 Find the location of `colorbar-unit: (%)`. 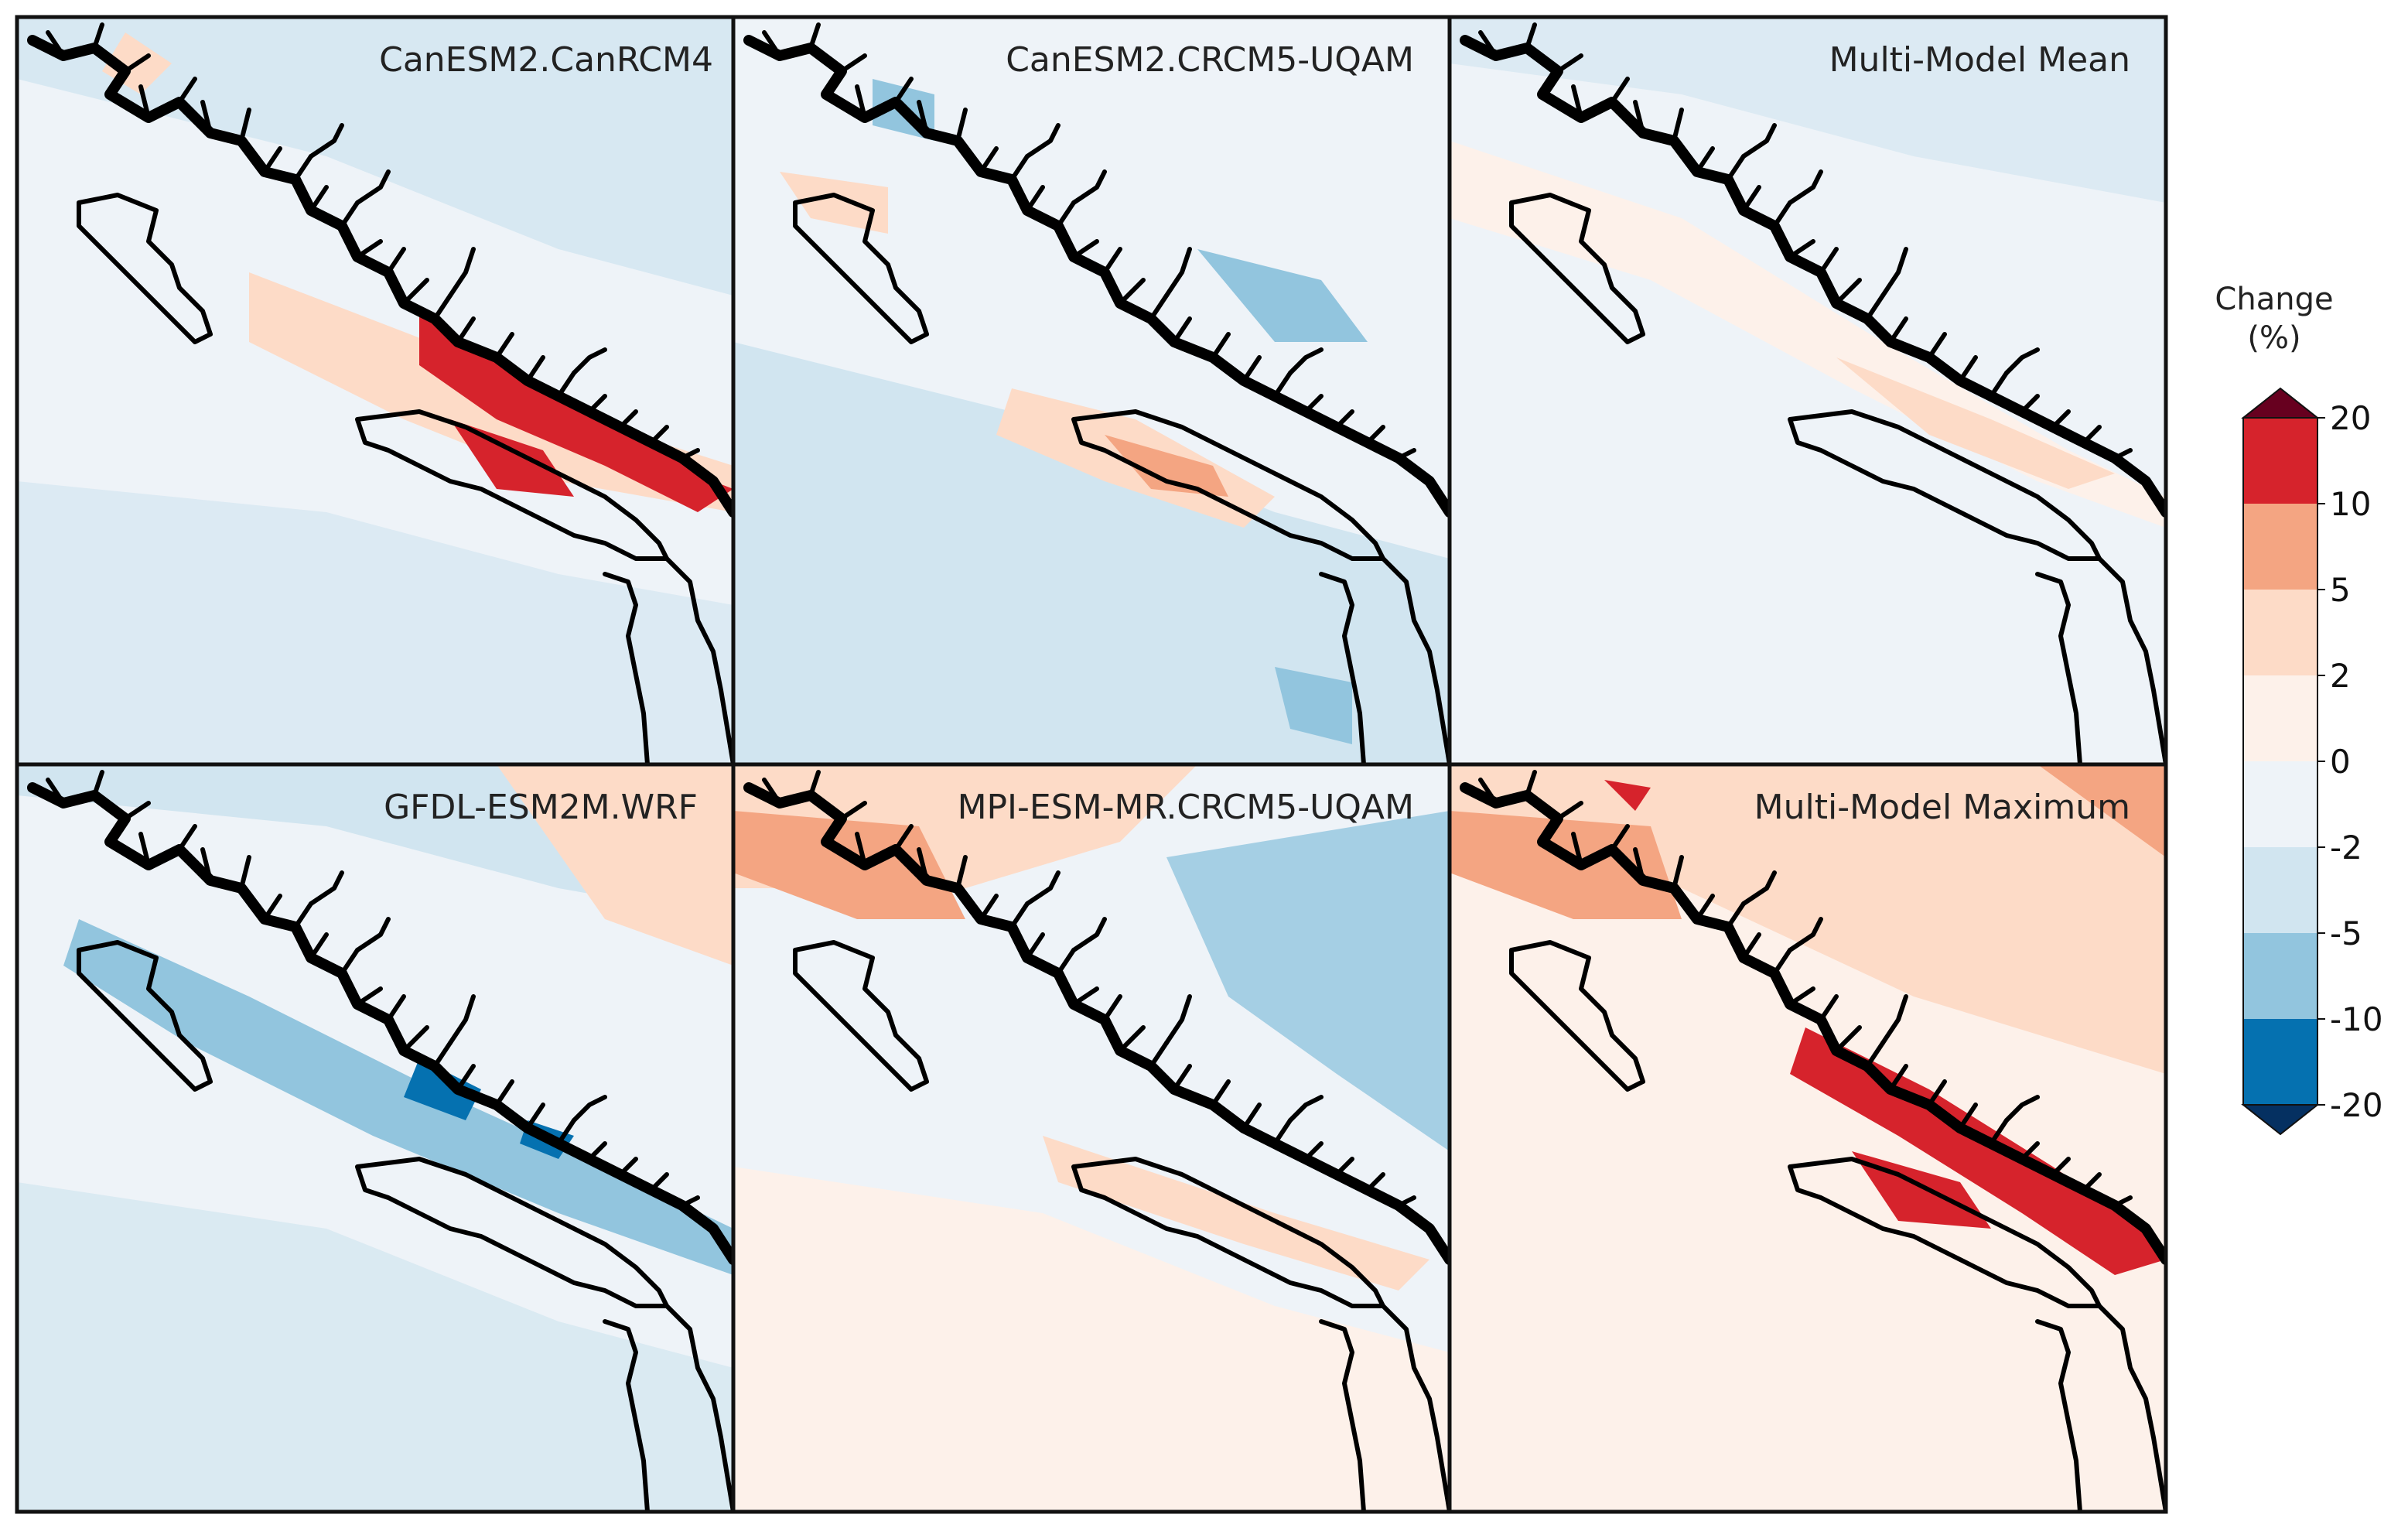

colorbar-unit: (%) is located at coordinates (2274, 338).